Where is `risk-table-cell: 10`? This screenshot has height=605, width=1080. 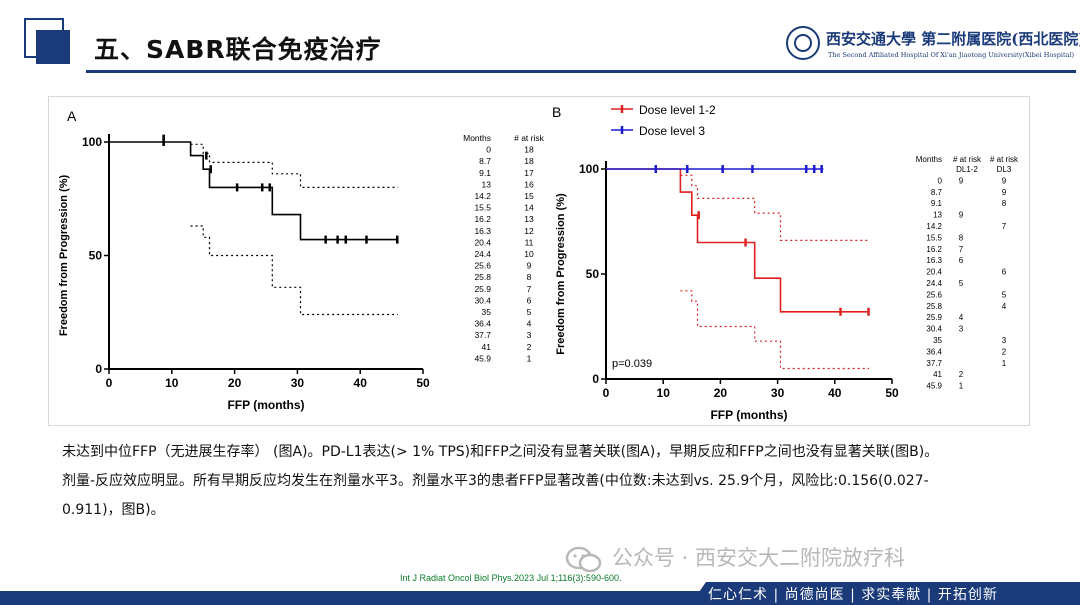
risk-table-cell: 10 is located at coordinates (529, 254).